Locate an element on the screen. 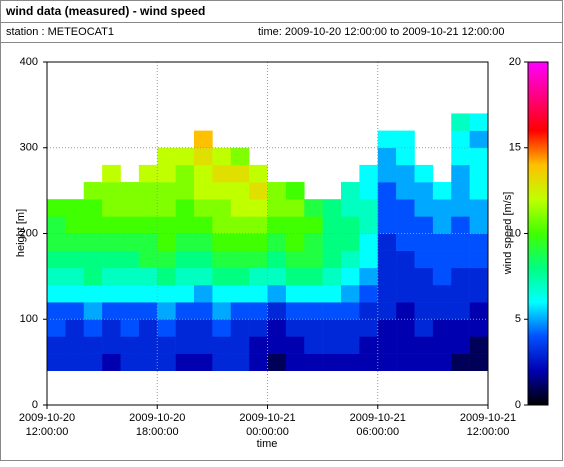 The width and height of the screenshot is (564, 467). y-tick-label: 400 is located at coordinates (29, 62).